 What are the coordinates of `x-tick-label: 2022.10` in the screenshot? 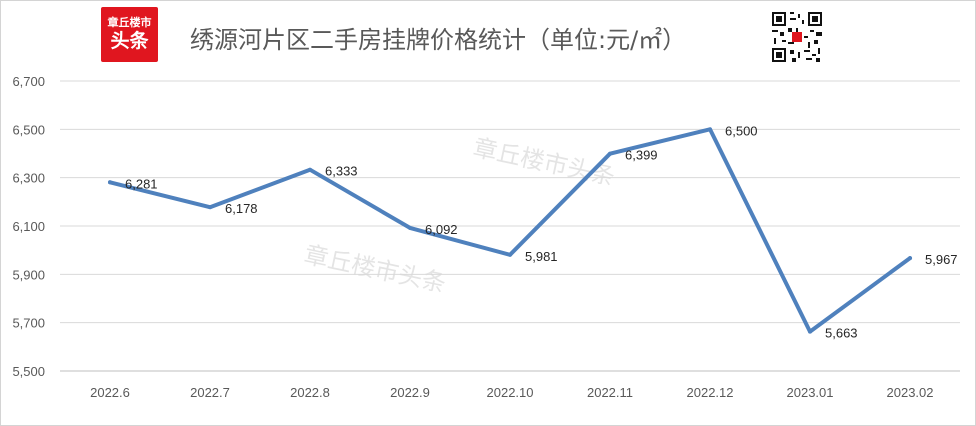 It's located at (510, 392).